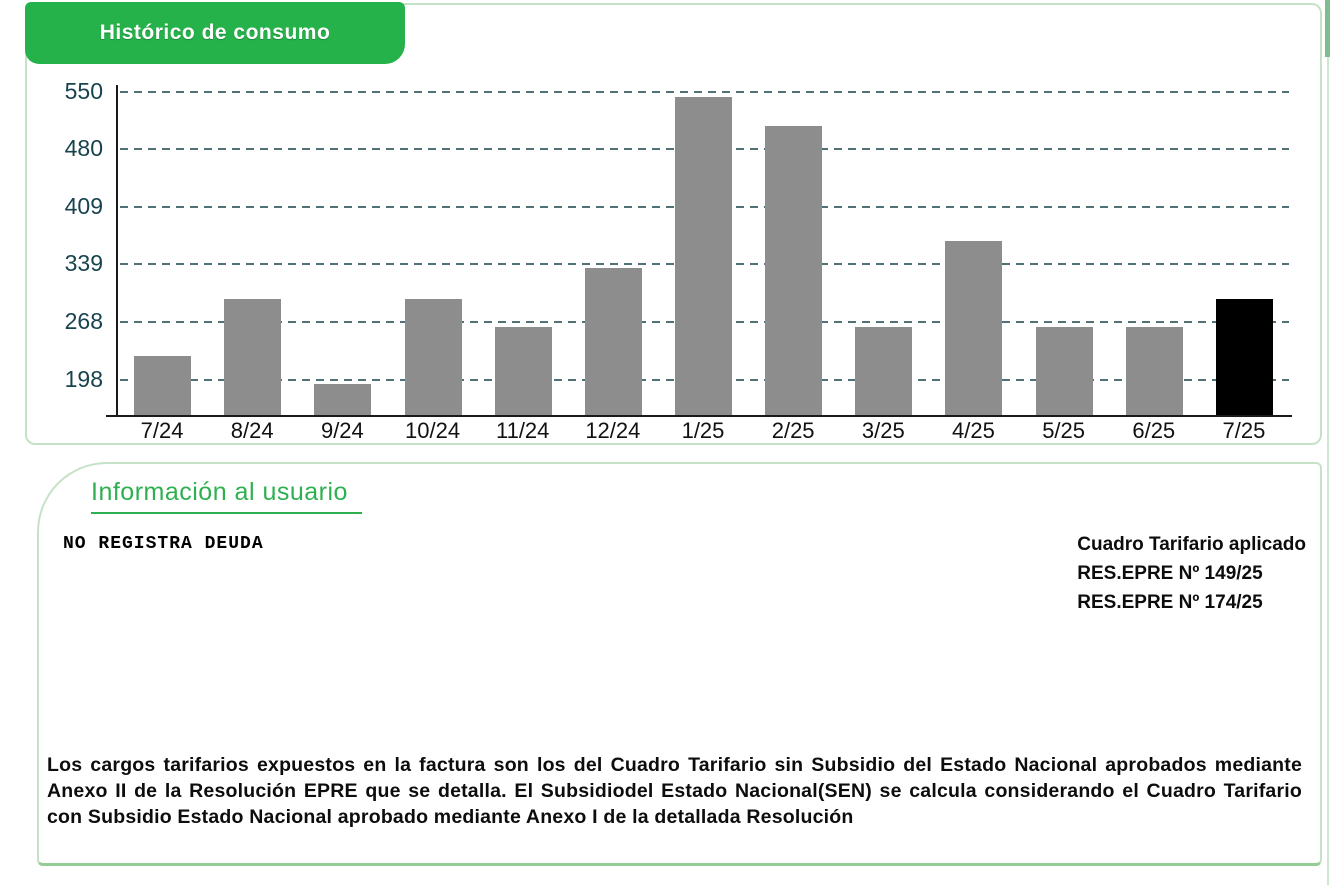  Describe the element at coordinates (163, 544) in the screenshot. I see `debt-status-text: NO REGISTRA DEUDA` at that location.